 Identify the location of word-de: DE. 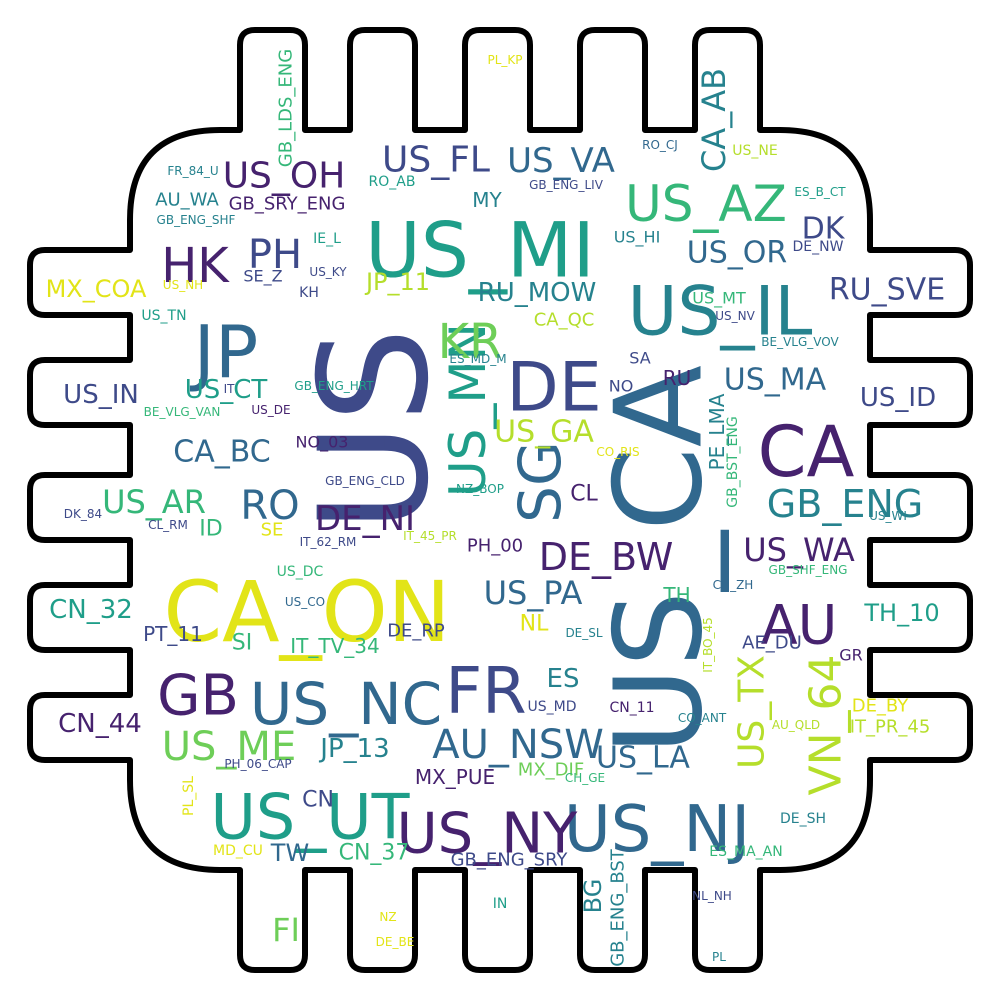
(553, 388).